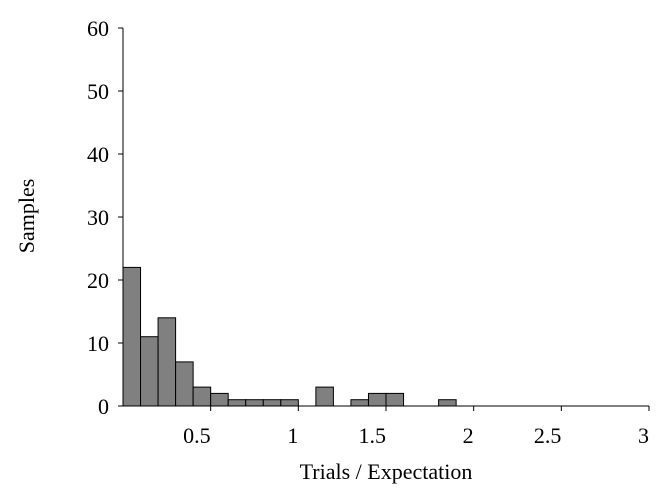 This screenshot has height=491, width=659. I want to click on y-tick-labels: 0 10 20 30 40 50 60, so click(105, 217).